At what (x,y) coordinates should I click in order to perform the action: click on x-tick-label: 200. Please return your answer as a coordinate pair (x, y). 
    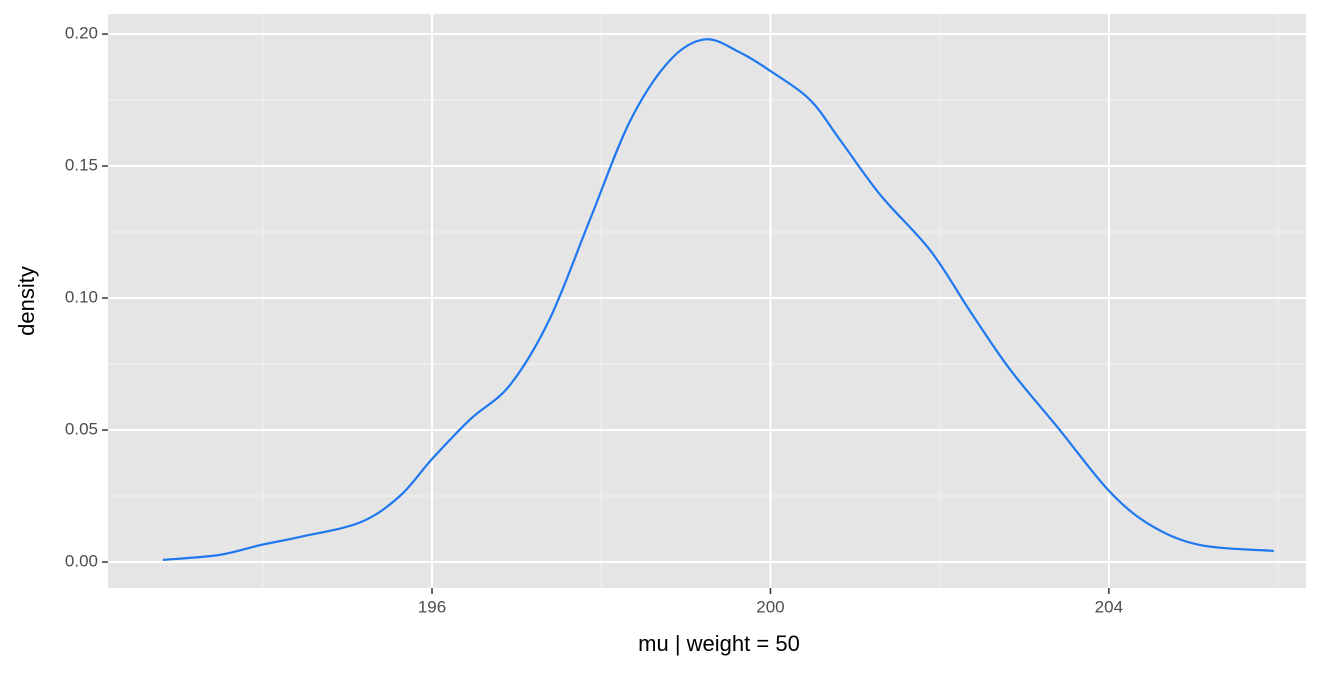
    Looking at the image, I should click on (770, 606).